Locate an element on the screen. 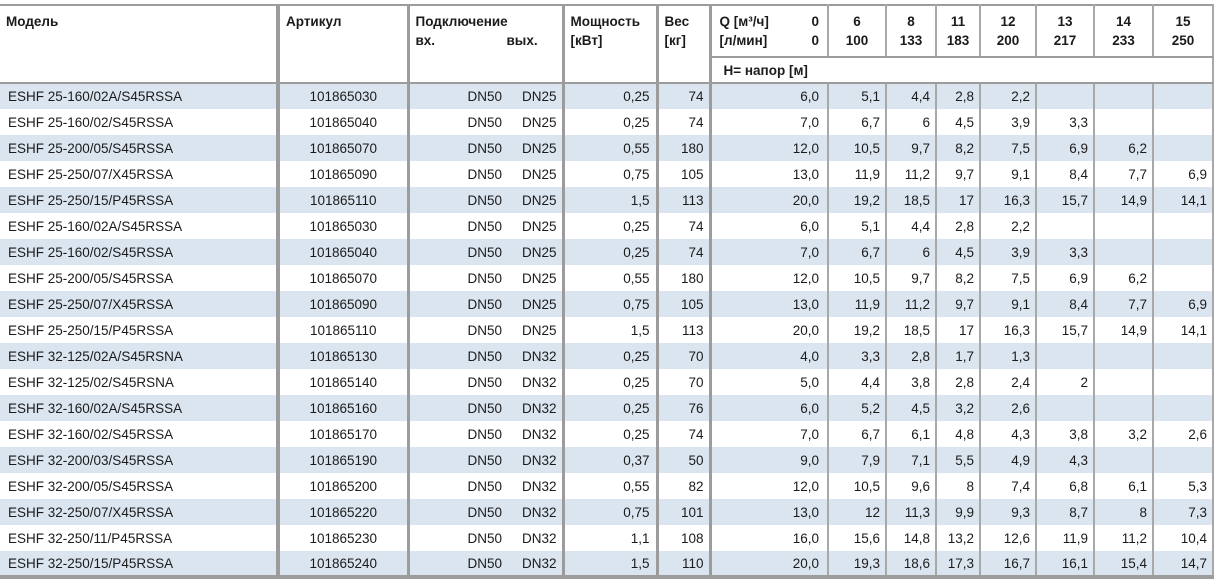 Image resolution: width=1220 pixels, height=586 pixels. cell-head-q12: 2,2 is located at coordinates (1008, 96).